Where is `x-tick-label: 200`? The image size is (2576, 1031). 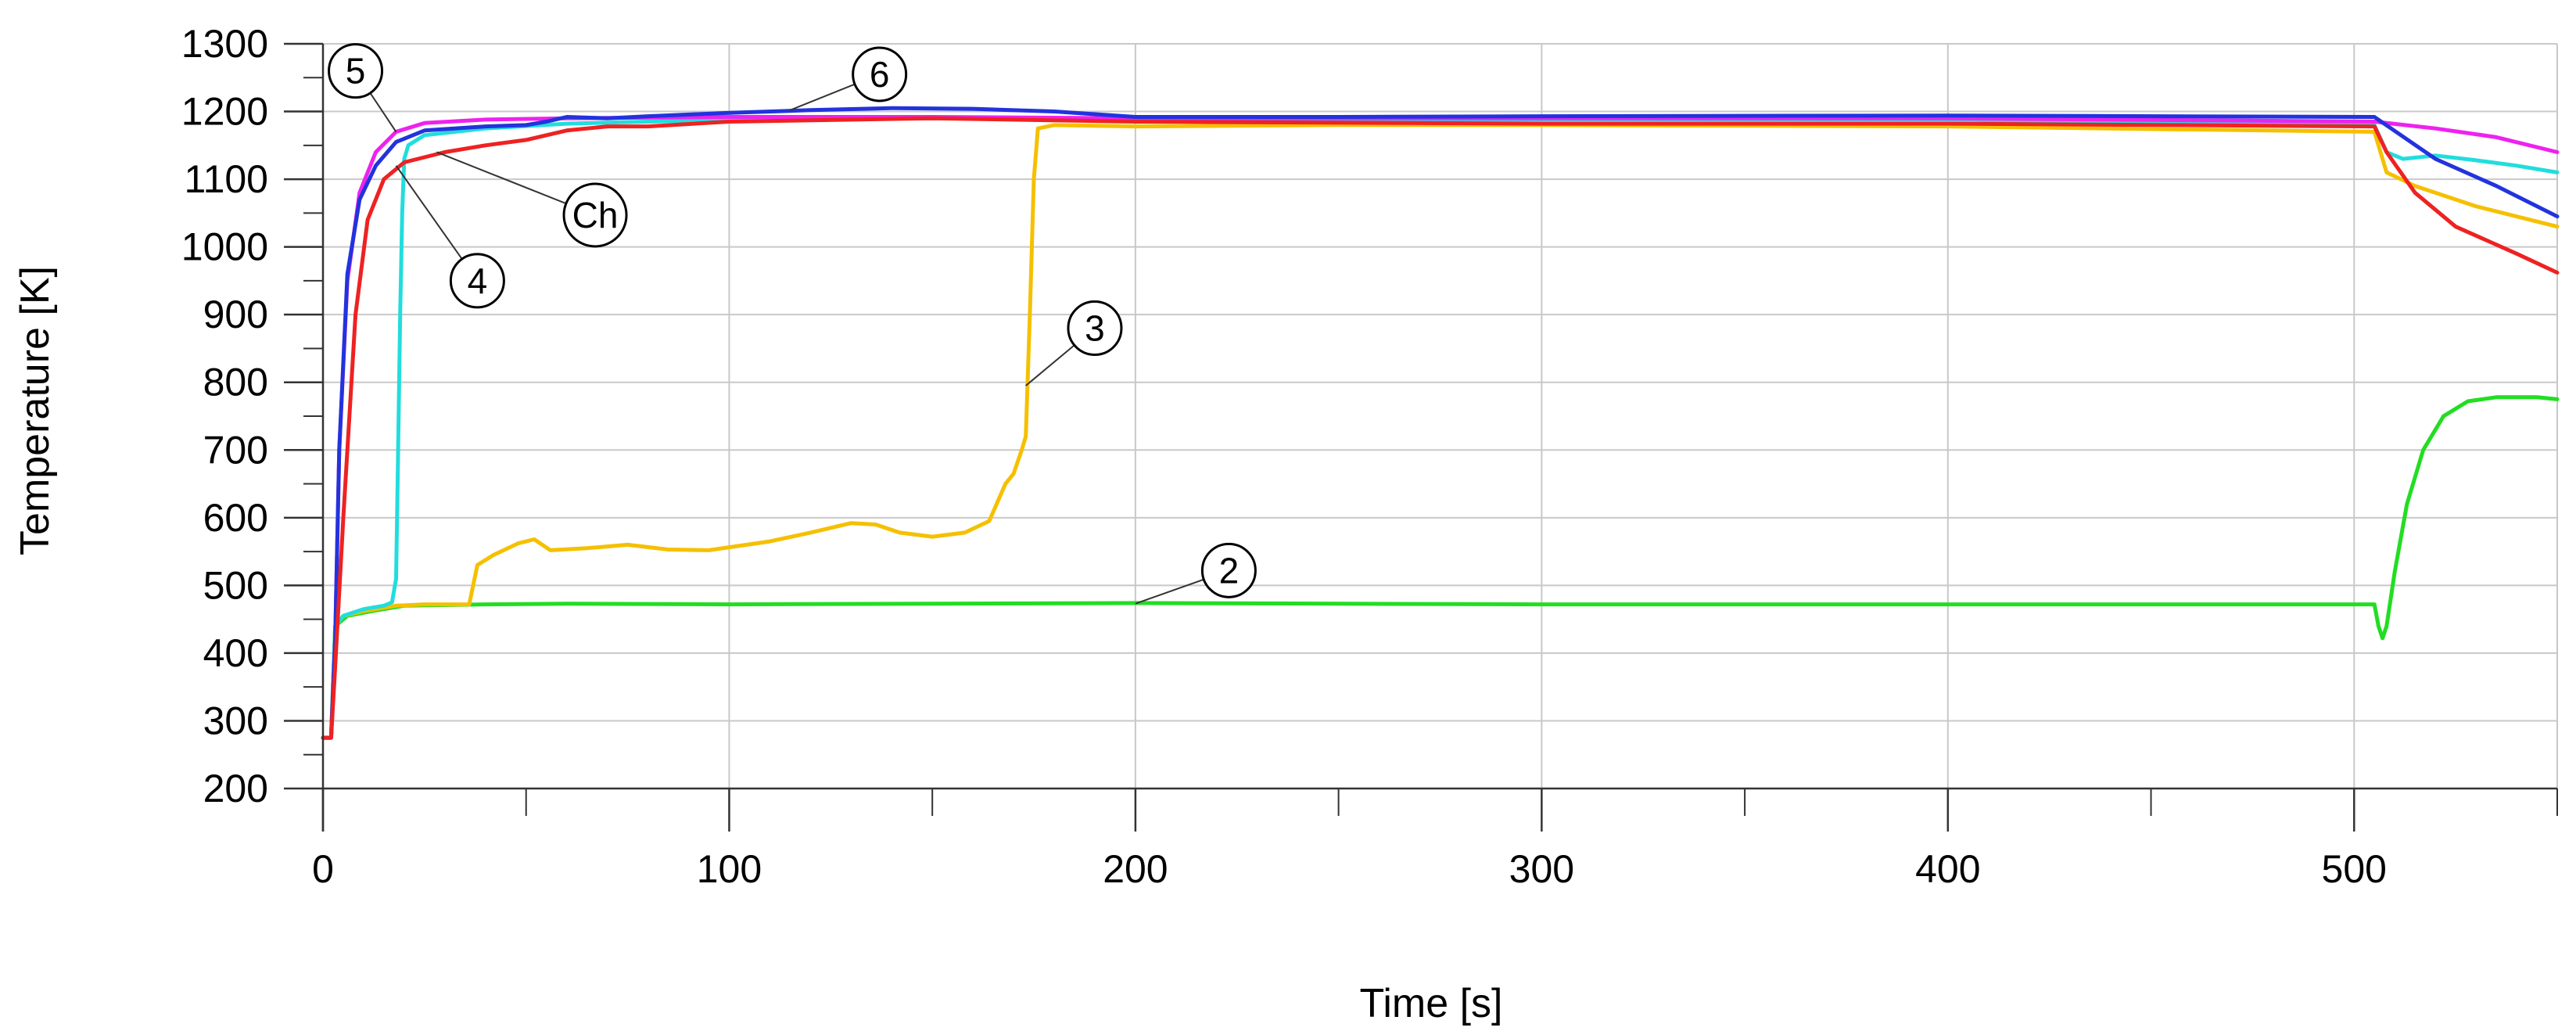 x-tick-label: 200 is located at coordinates (1135, 869).